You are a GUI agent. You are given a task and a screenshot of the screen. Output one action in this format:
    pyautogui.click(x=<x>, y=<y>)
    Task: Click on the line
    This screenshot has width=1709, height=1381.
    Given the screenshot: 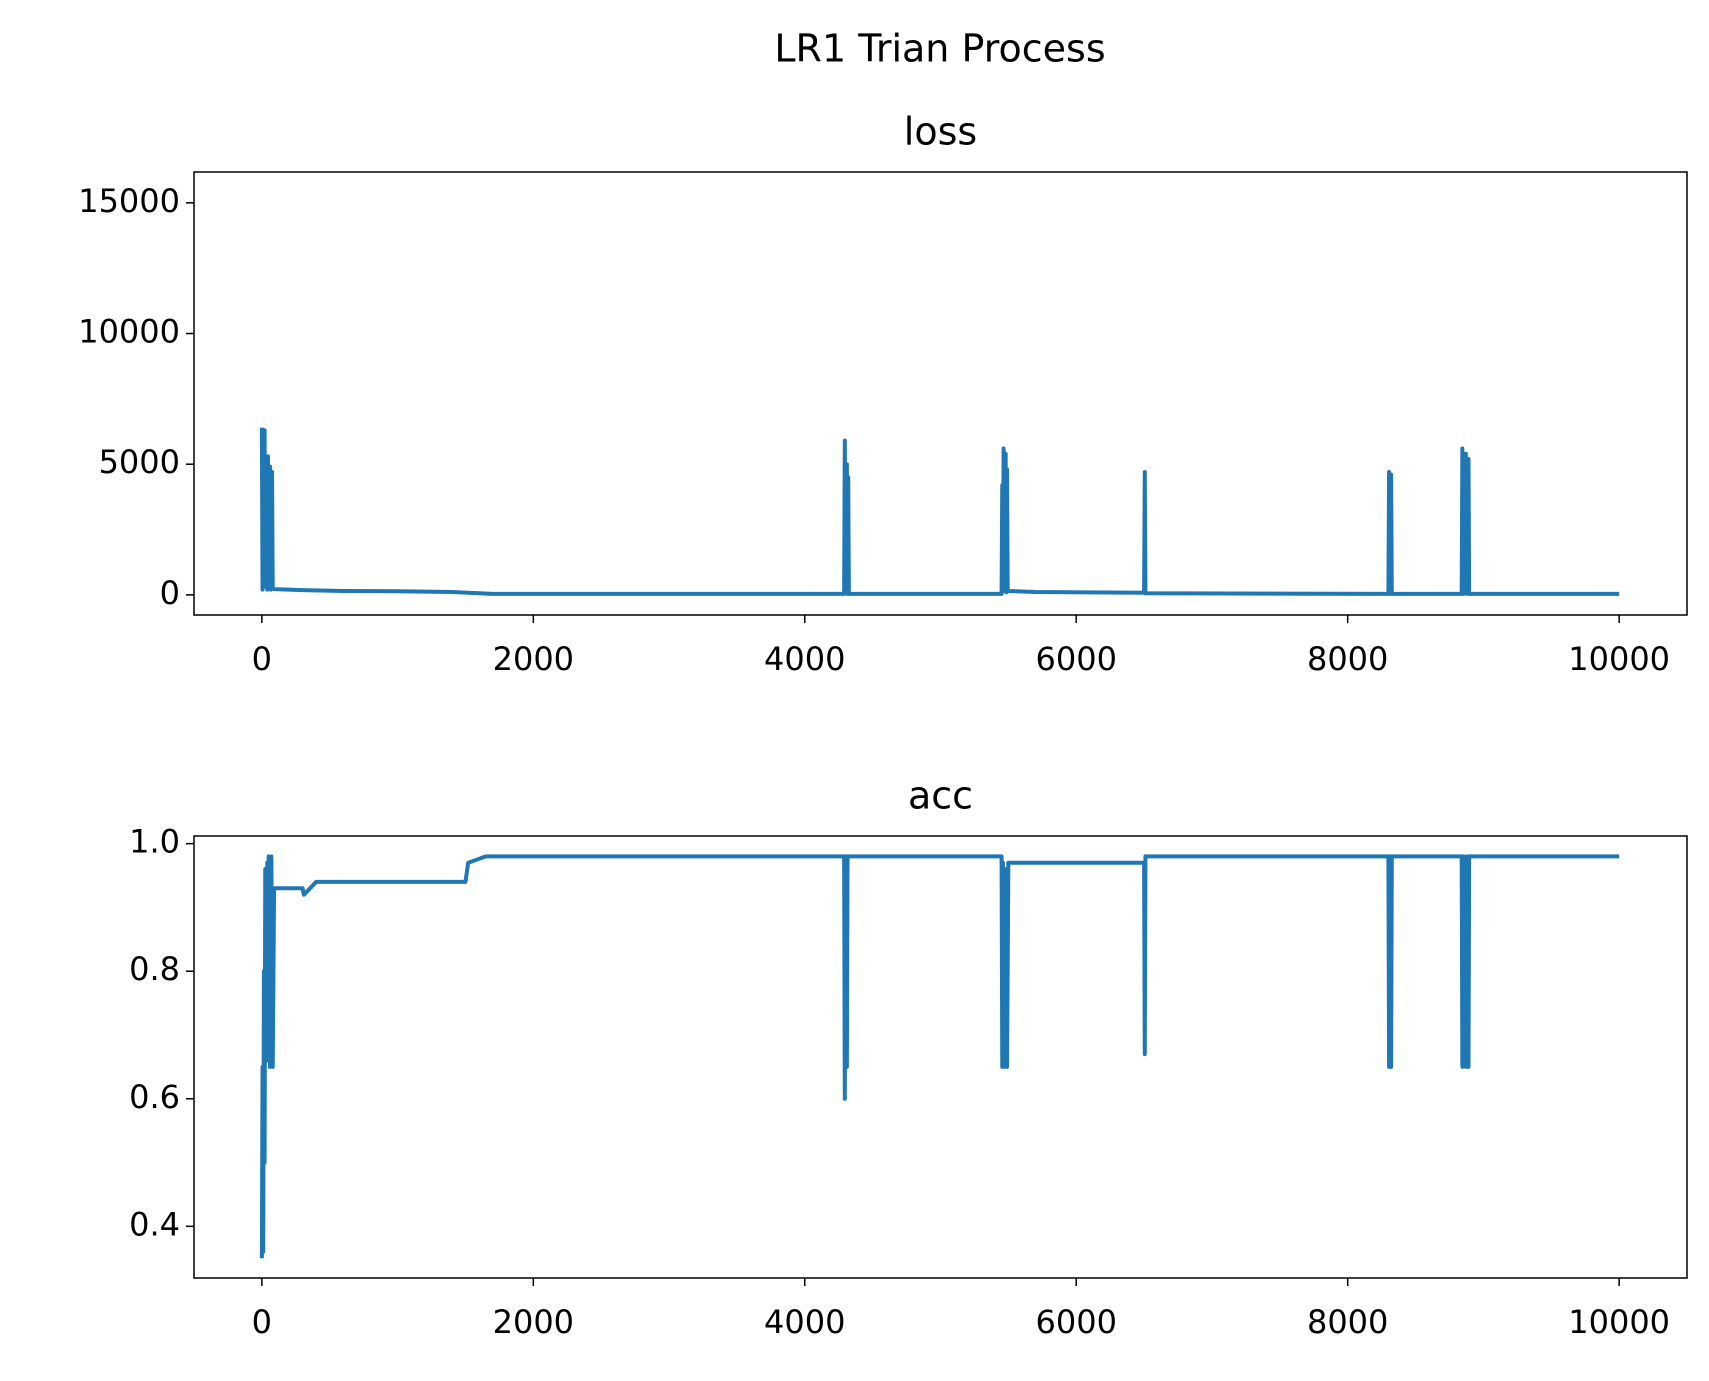 What is the action you would take?
    pyautogui.click(x=939, y=511)
    